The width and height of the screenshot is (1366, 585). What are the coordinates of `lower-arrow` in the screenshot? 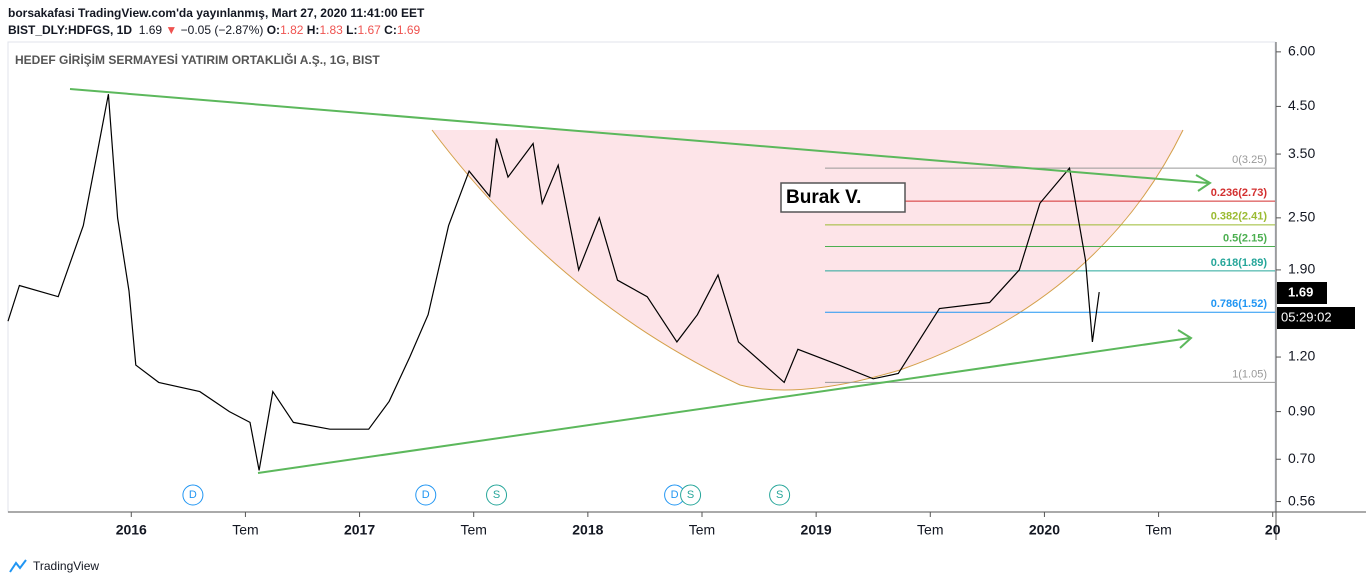 It's located at (1185, 339).